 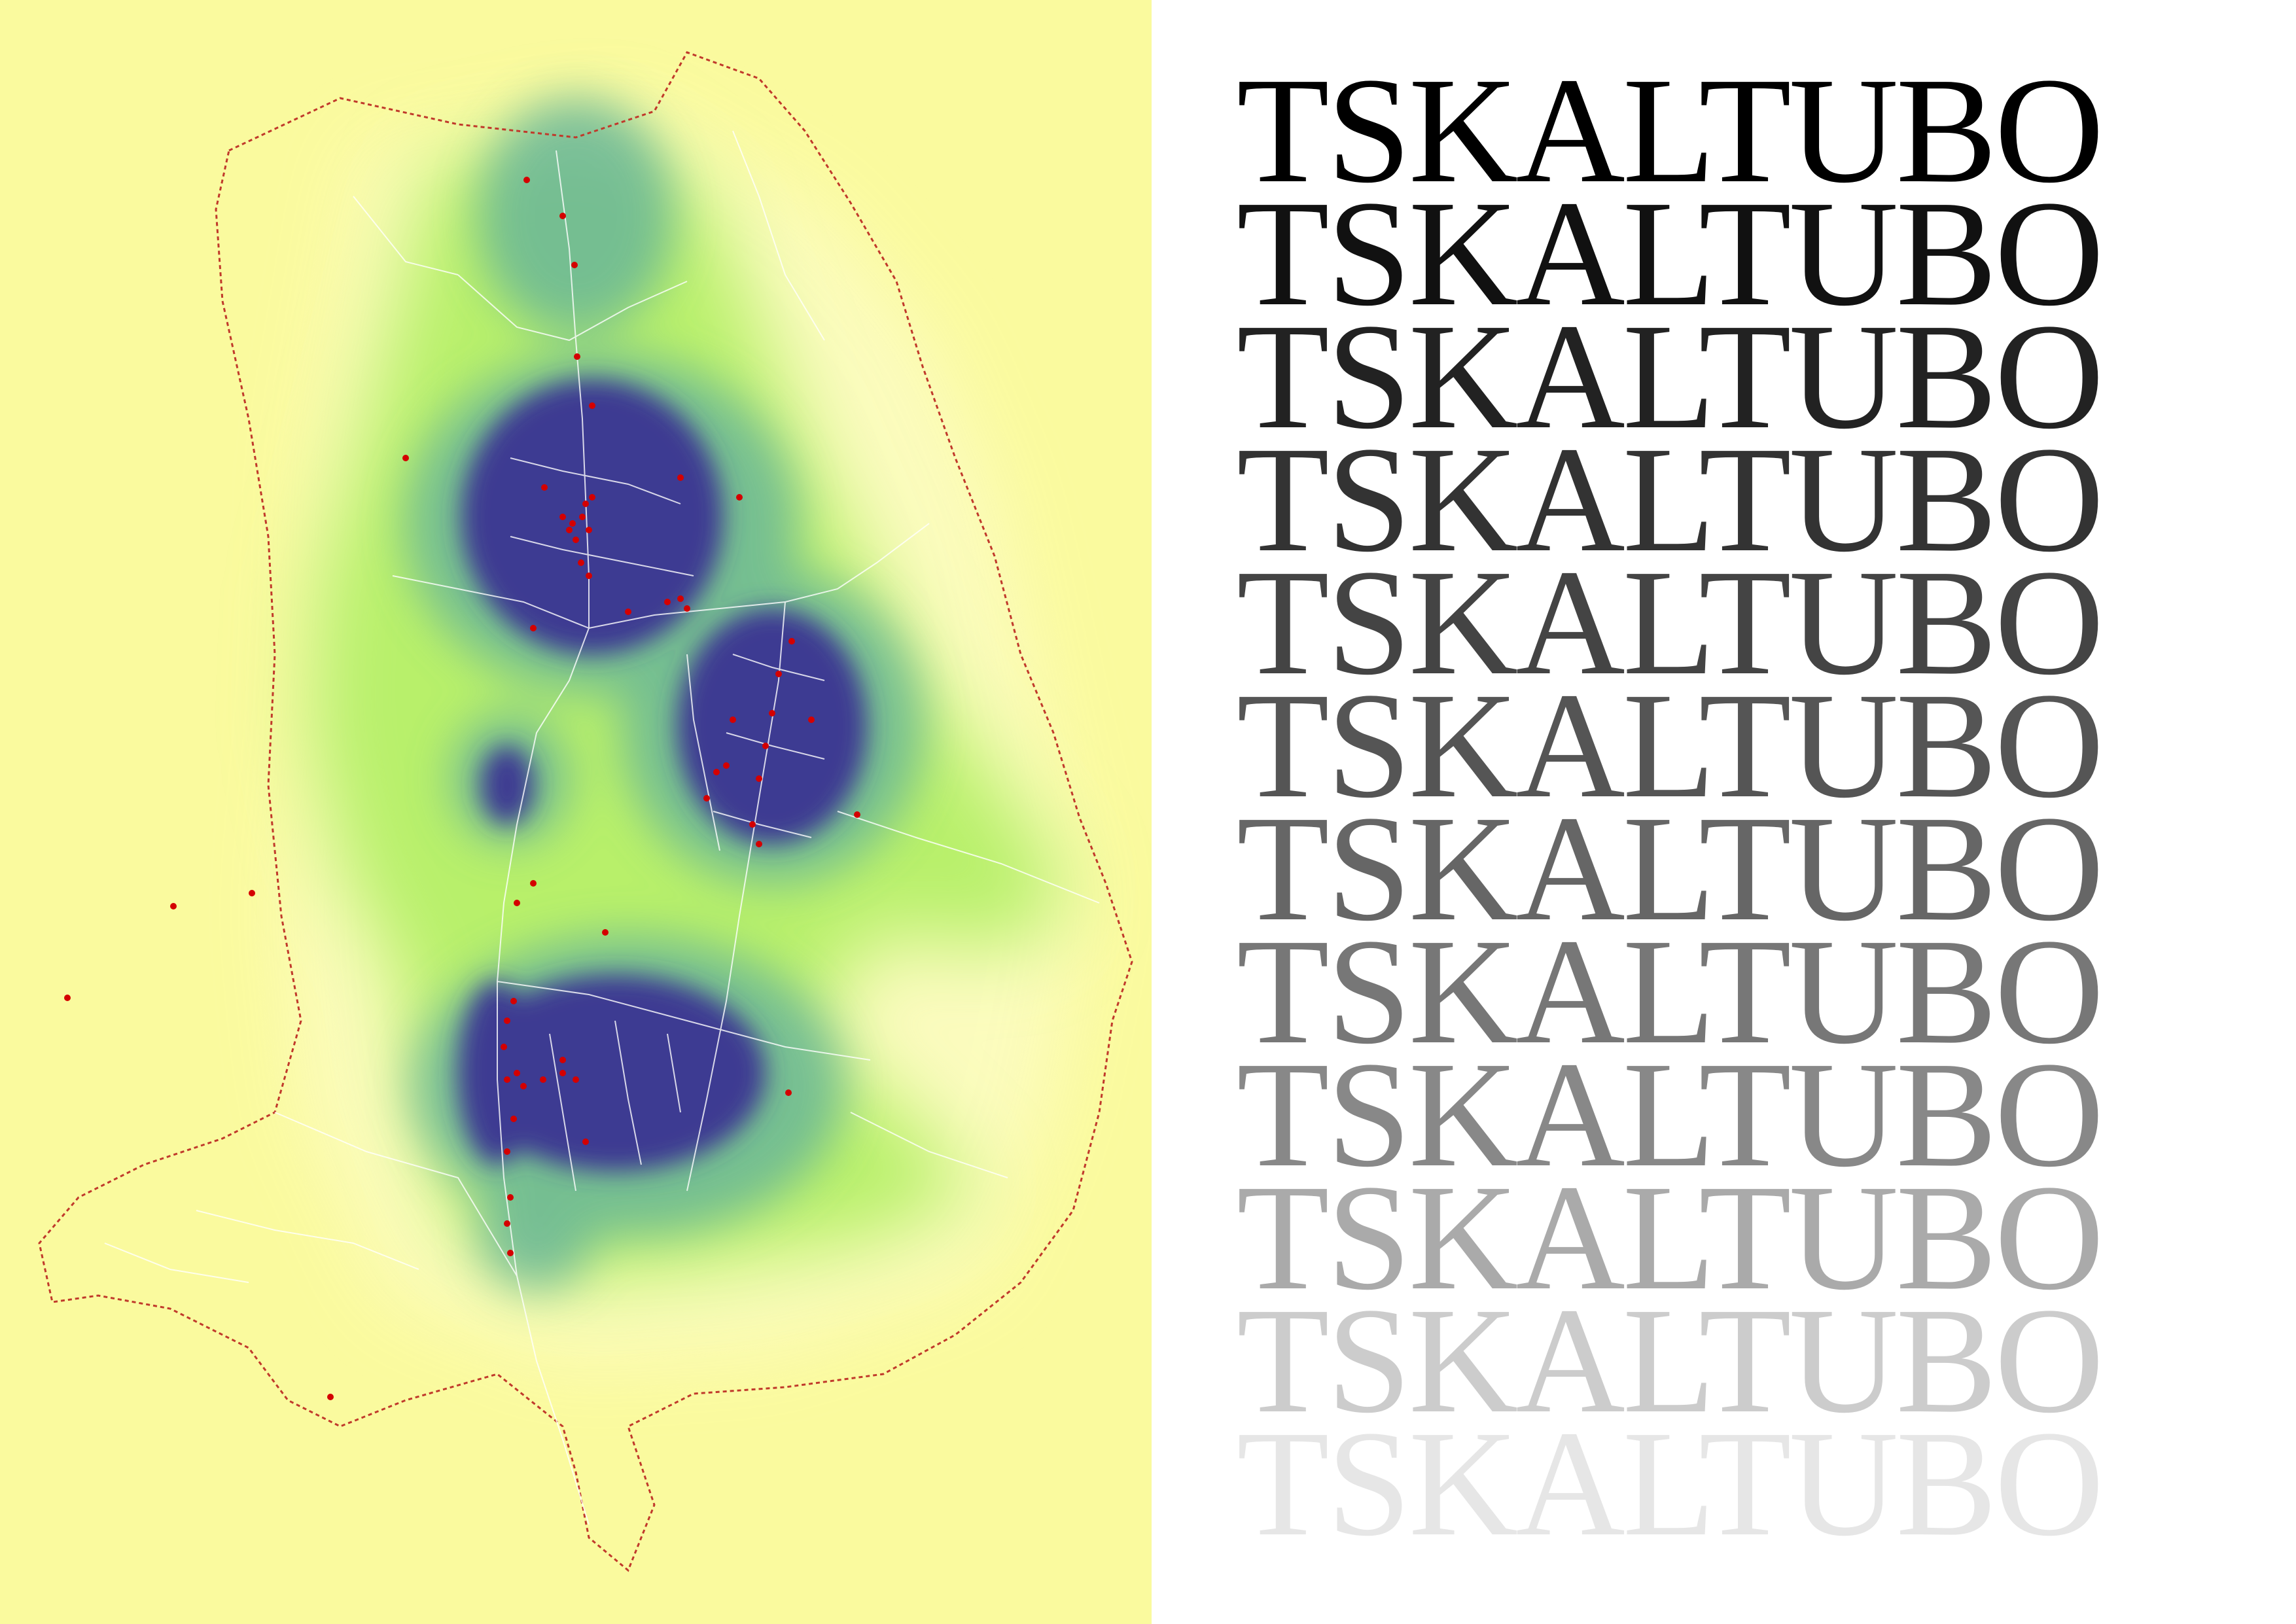 What do you see at coordinates (1671, 499) in the screenshot?
I see `title-line-4: TSKALTUBO` at bounding box center [1671, 499].